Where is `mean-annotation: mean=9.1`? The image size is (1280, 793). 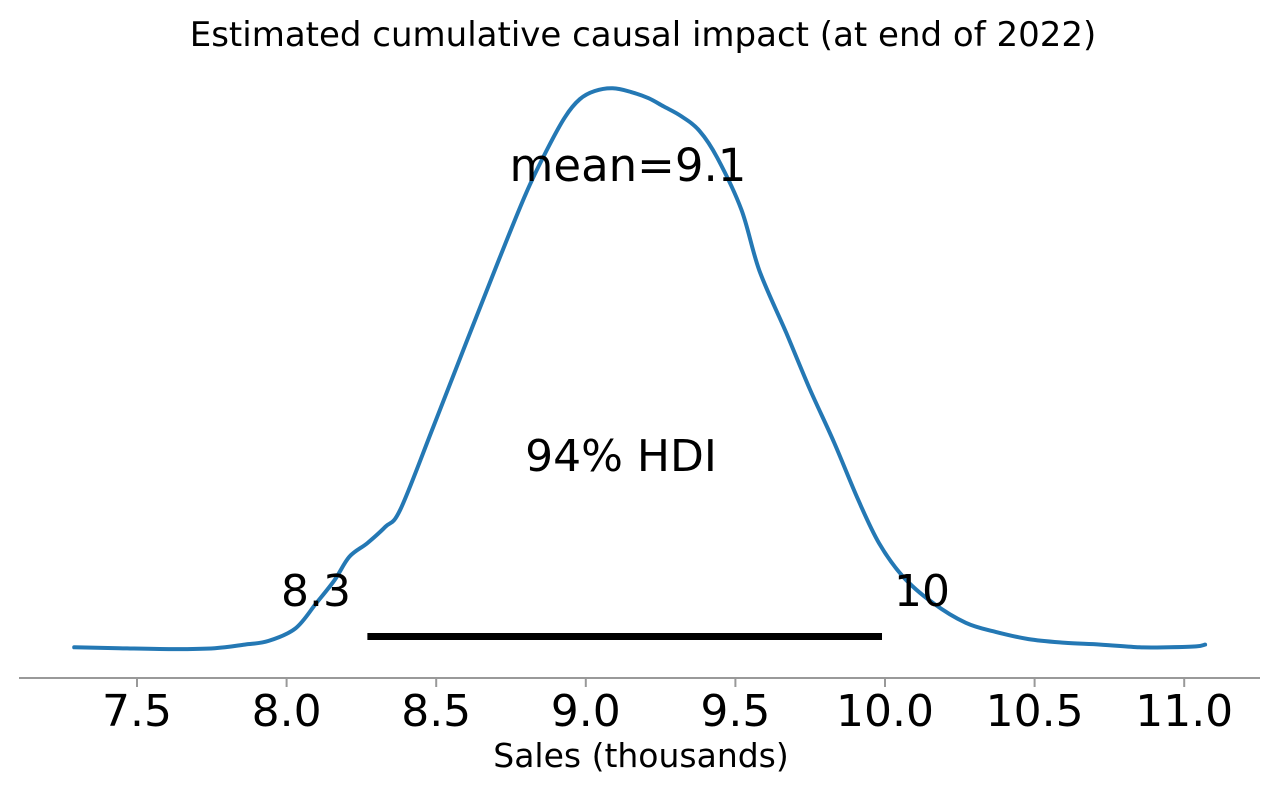
mean-annotation: mean=9.1 is located at coordinates (628, 165).